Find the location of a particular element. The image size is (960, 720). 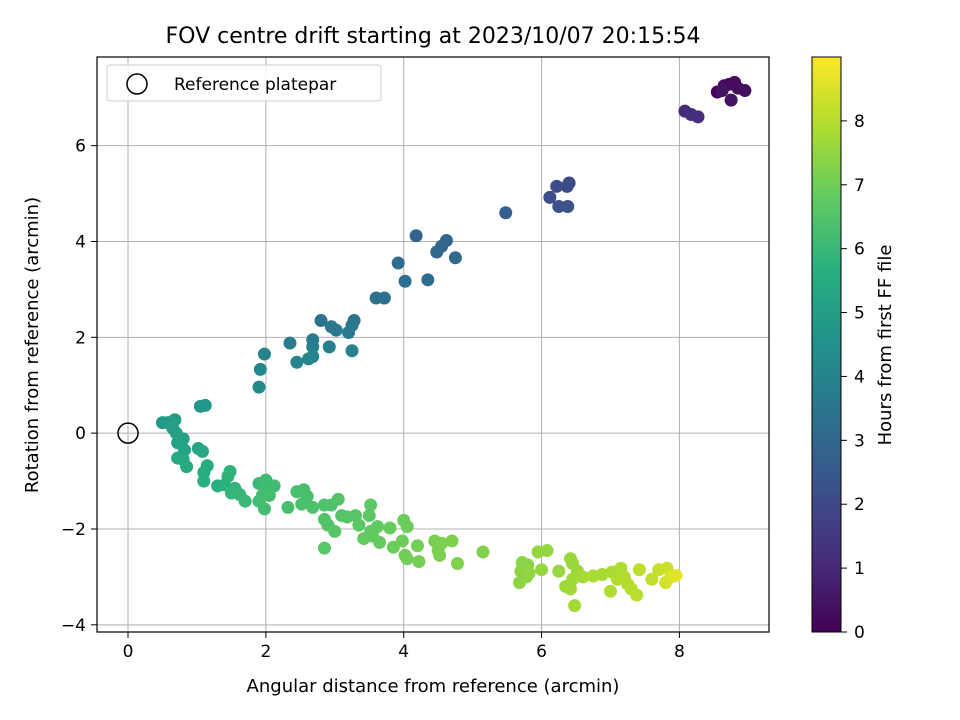

reference-platepar-marker is located at coordinates (128, 433).